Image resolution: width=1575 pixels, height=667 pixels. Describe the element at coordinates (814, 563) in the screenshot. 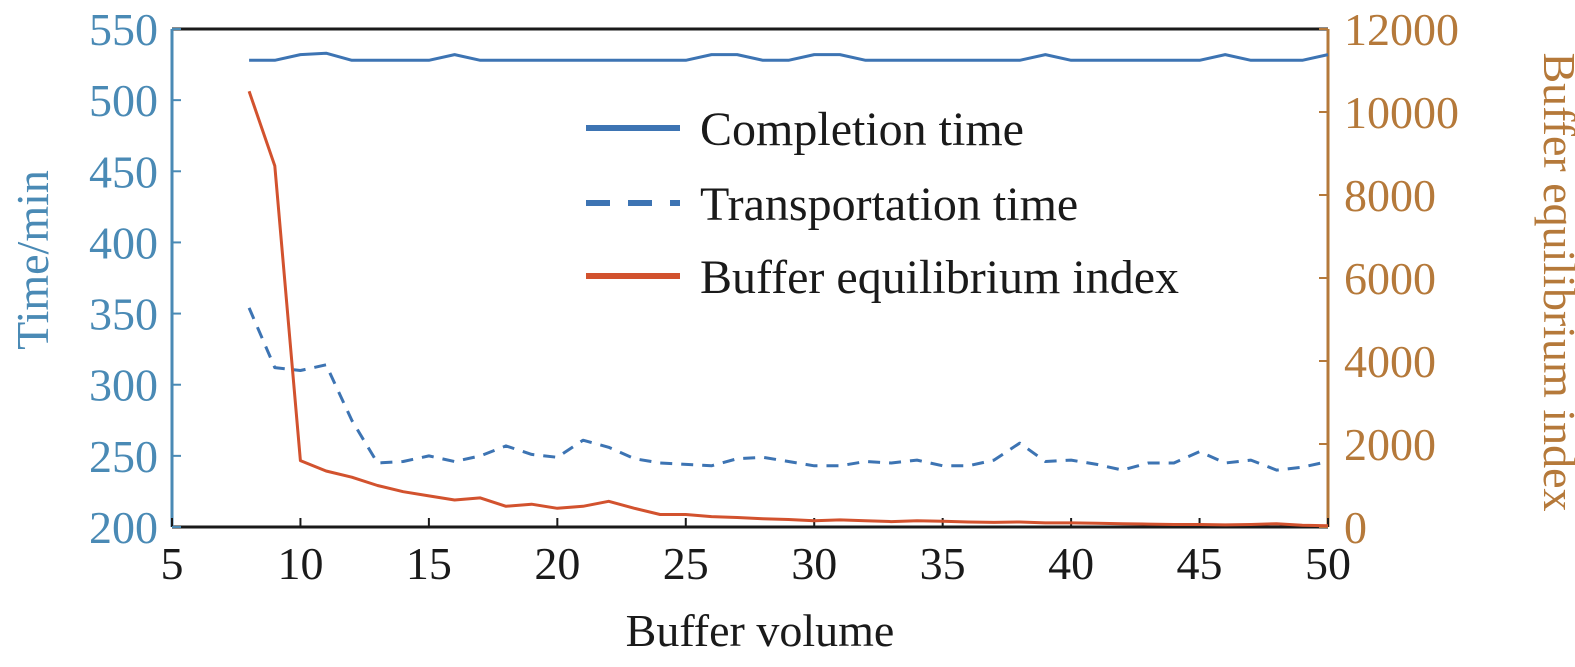

I see `x-tick-label: 30` at that location.